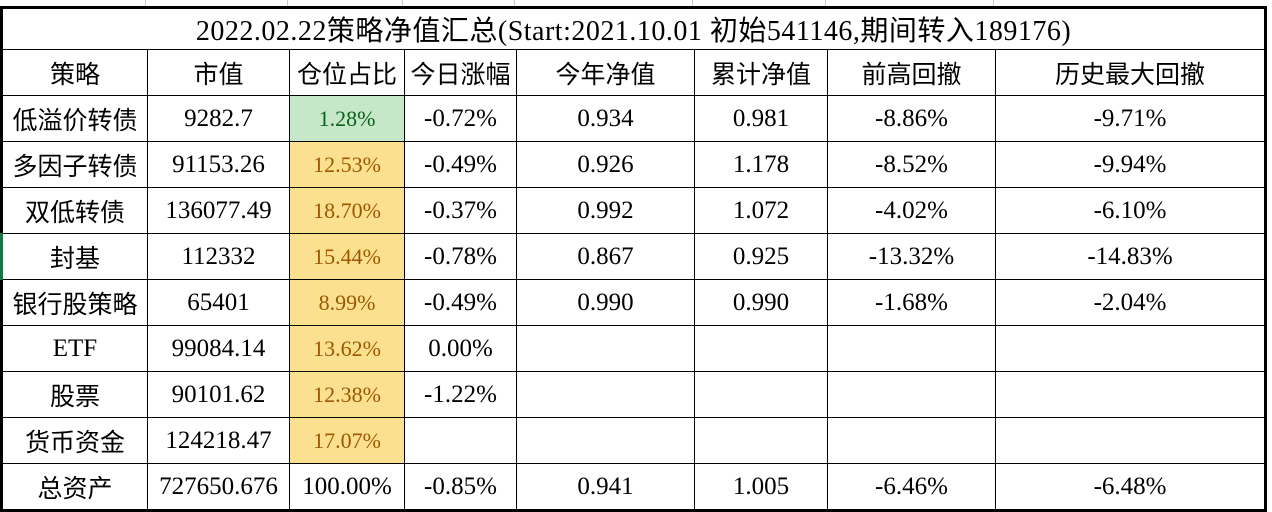  I want to click on cell-market-value: 112332, so click(218, 256).